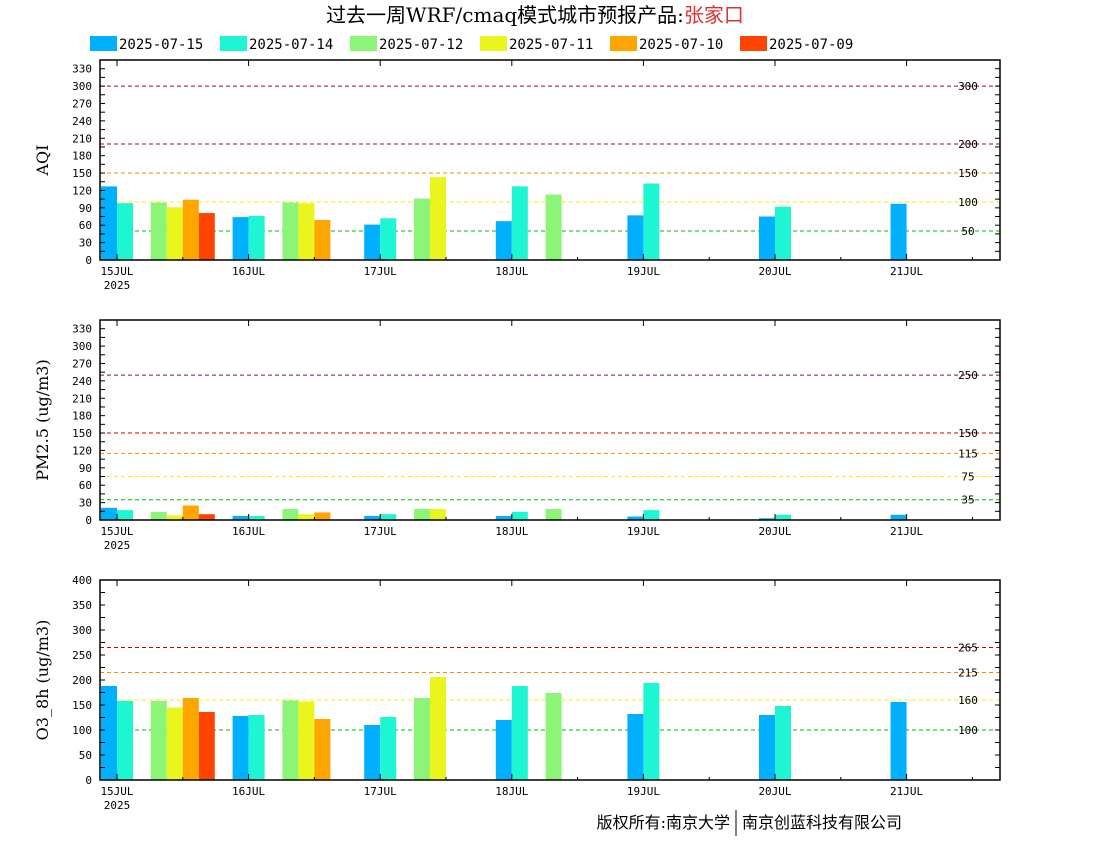  Describe the element at coordinates (643, 791) in the screenshot. I see `x-tick-label: 19JUL` at that location.